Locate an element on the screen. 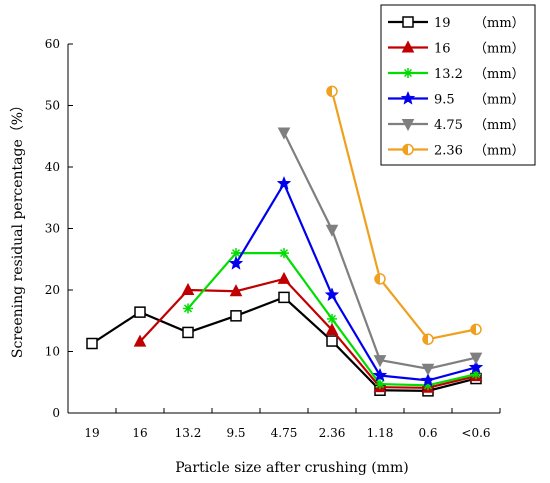 The image size is (550, 483). legend-item: 19 （mm） is located at coordinates (456, 23).